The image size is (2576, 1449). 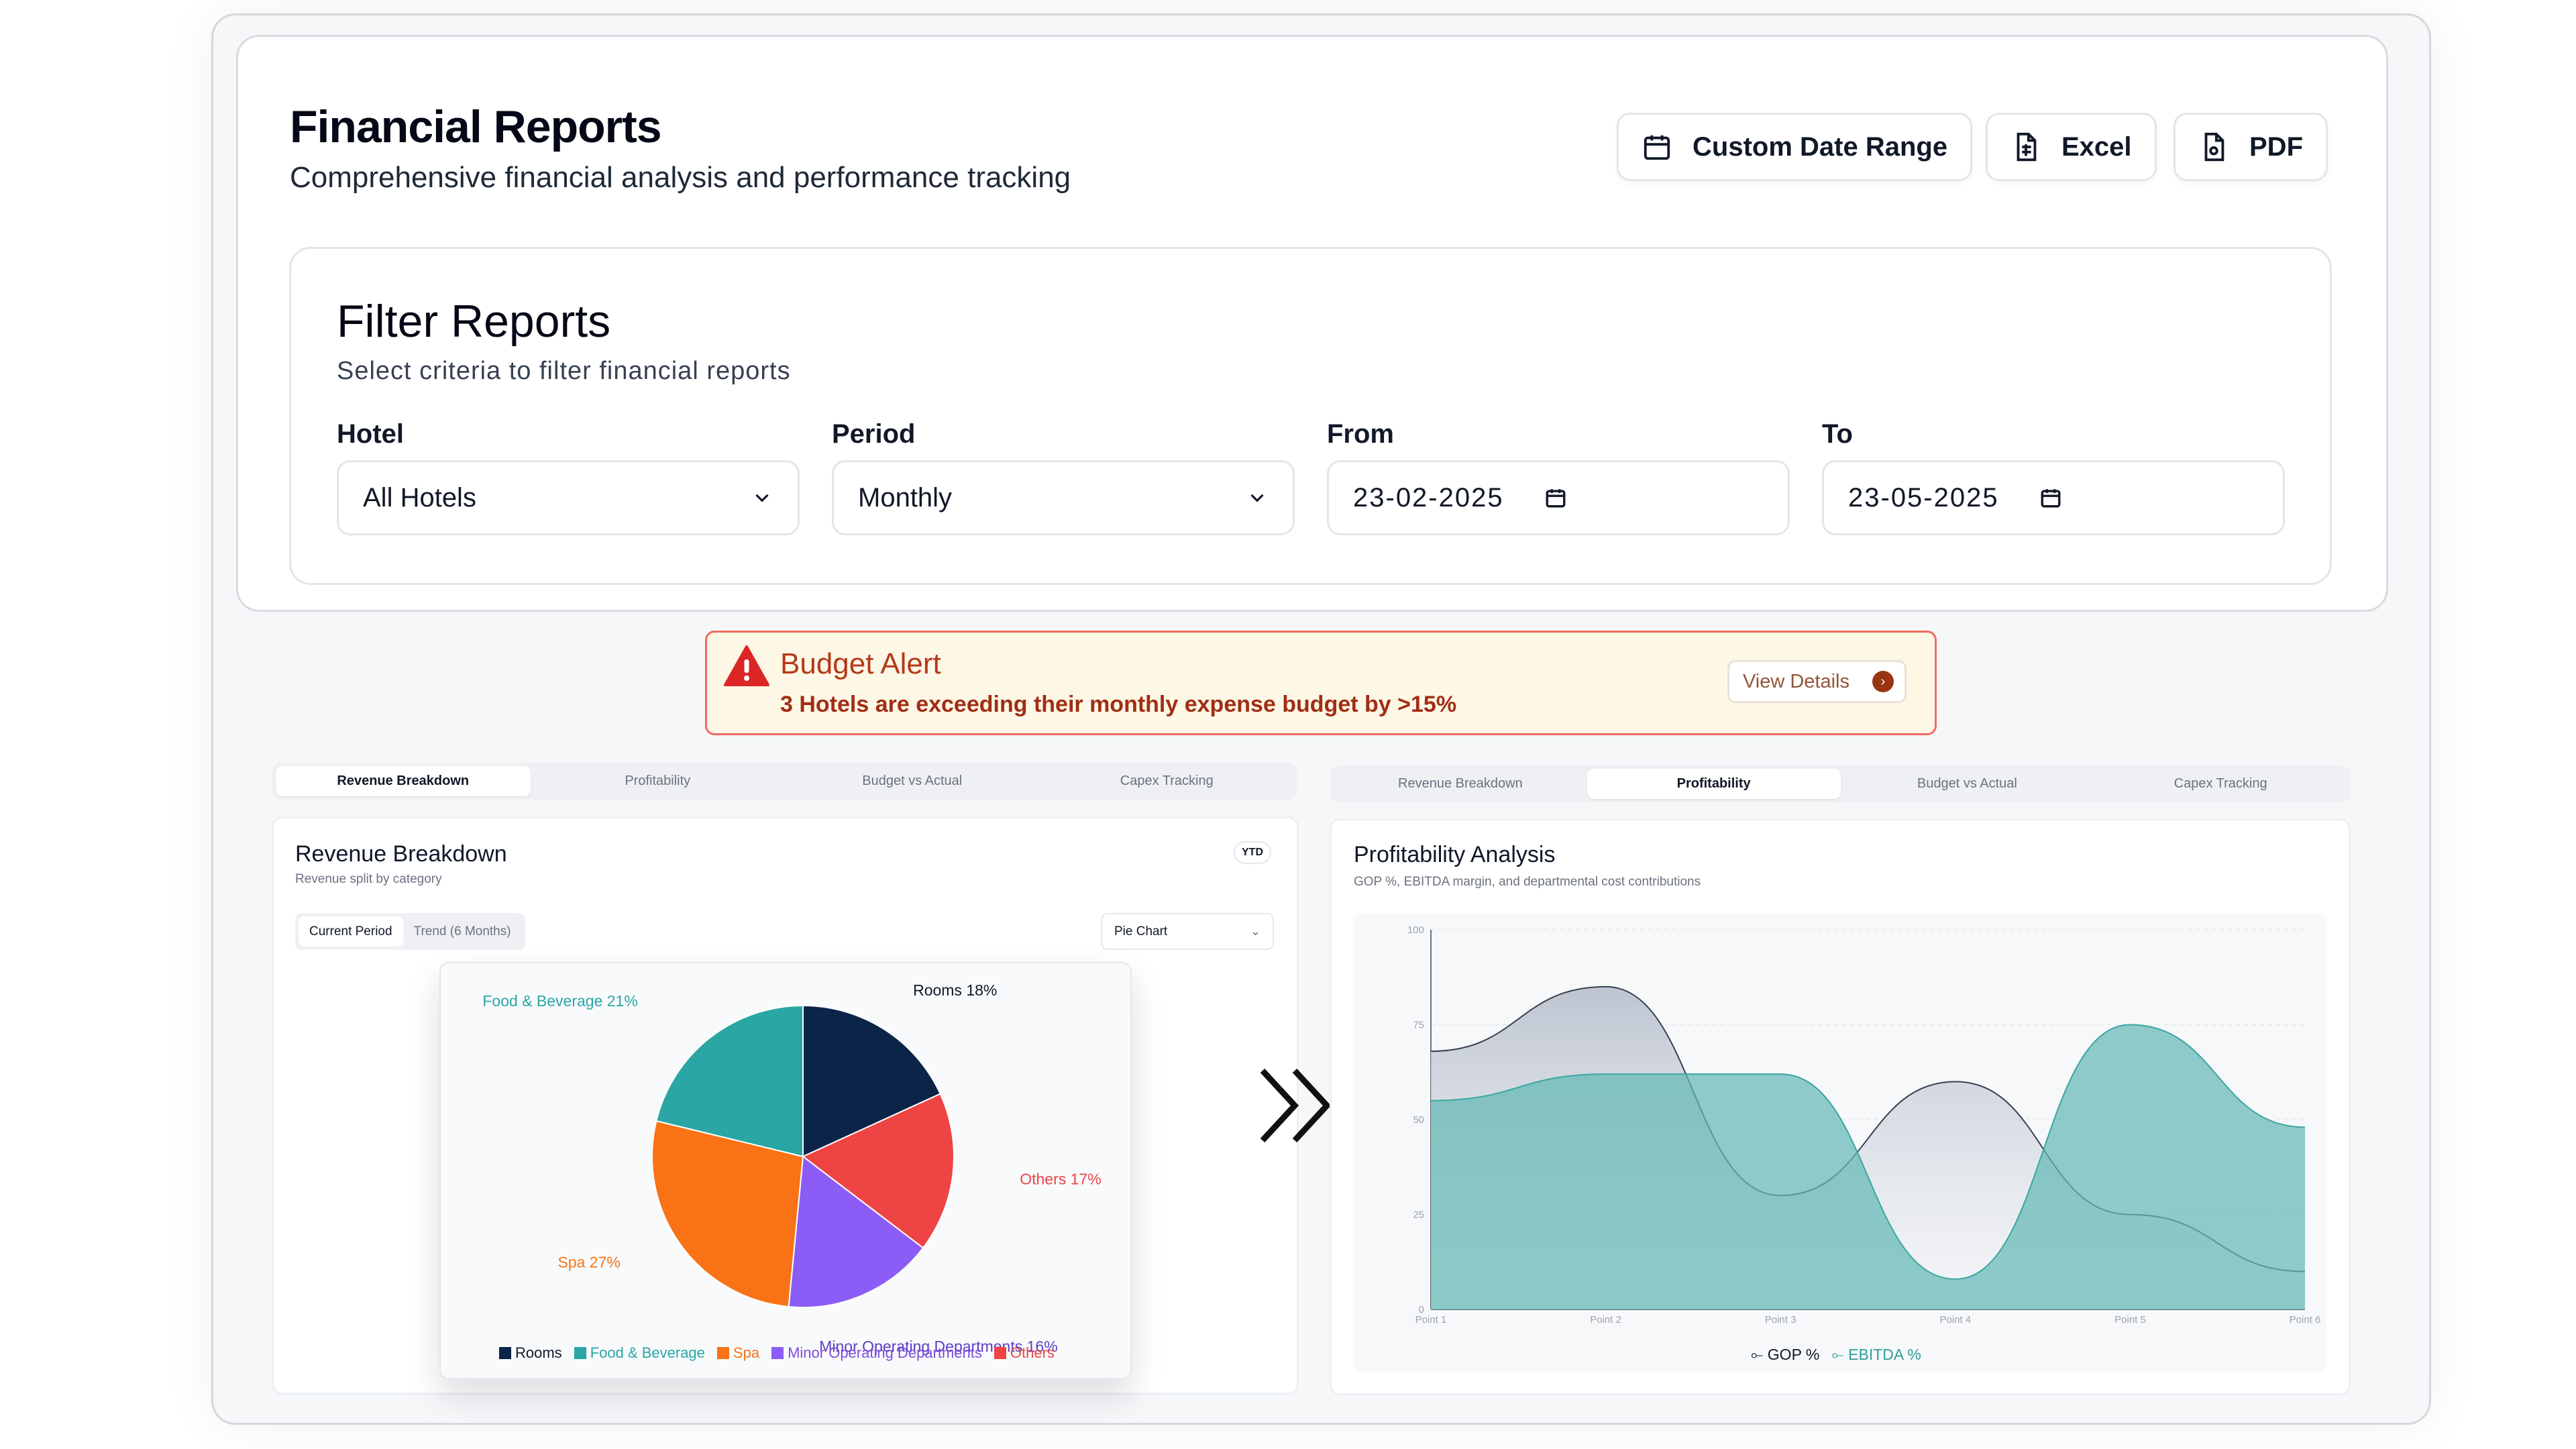 I want to click on revenue-panel-title: Revenue Breakdown, so click(x=401, y=854).